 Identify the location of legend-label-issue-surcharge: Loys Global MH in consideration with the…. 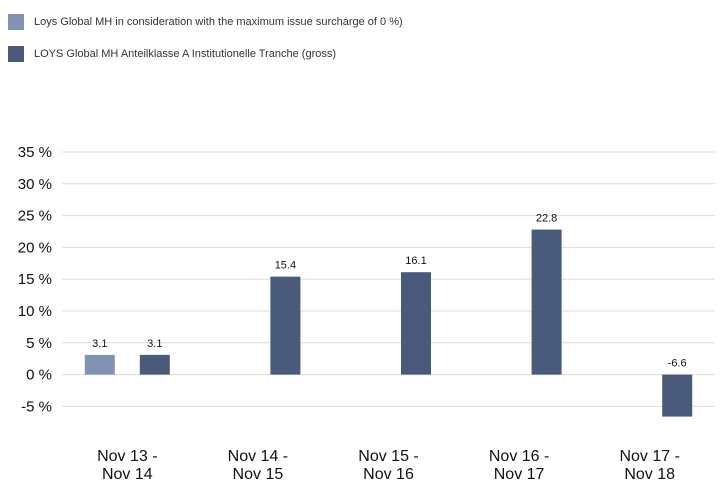
(218, 22).